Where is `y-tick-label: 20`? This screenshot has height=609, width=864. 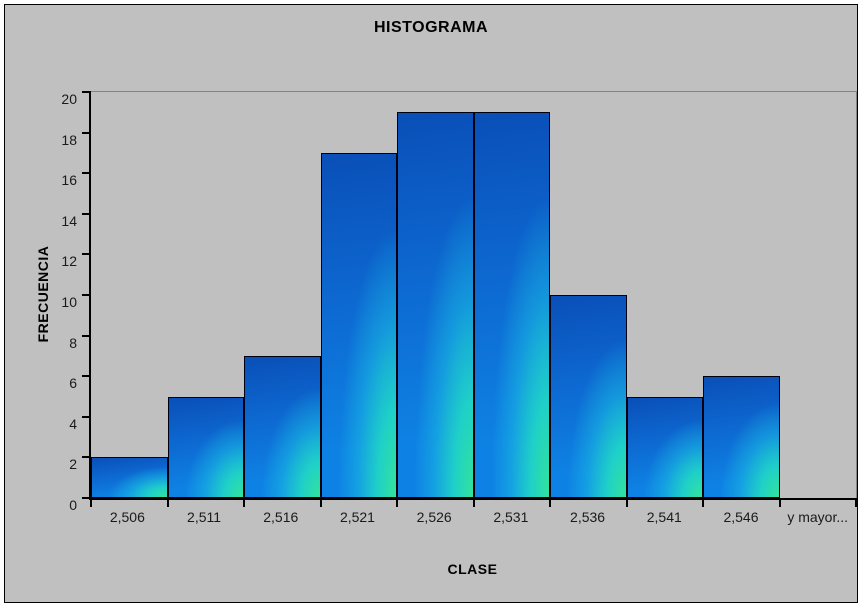
y-tick-label: 20 is located at coordinates (69, 99).